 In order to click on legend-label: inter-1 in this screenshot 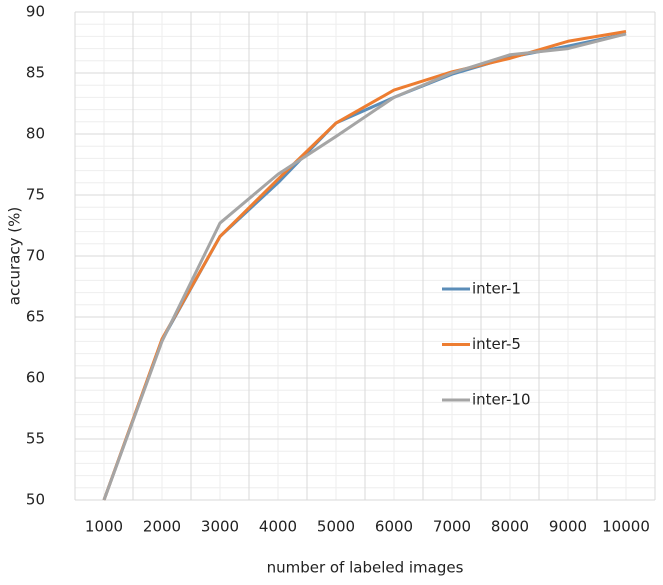, I will do `click(496, 289)`.